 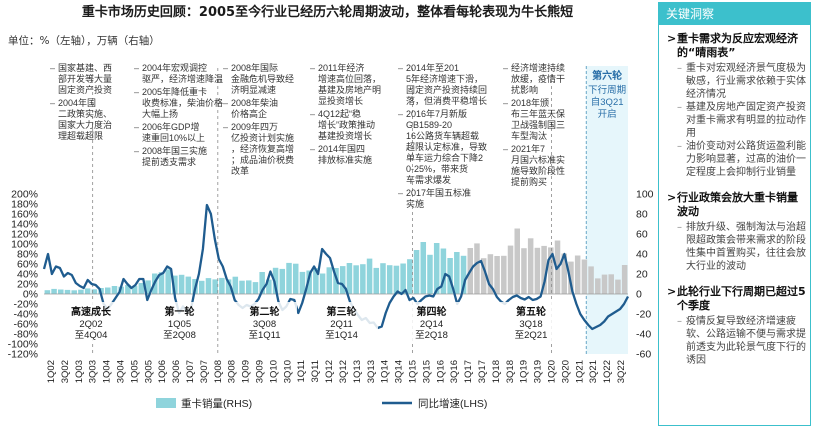 I want to click on annotation-line: 2014年国四, so click(x=341, y=148).